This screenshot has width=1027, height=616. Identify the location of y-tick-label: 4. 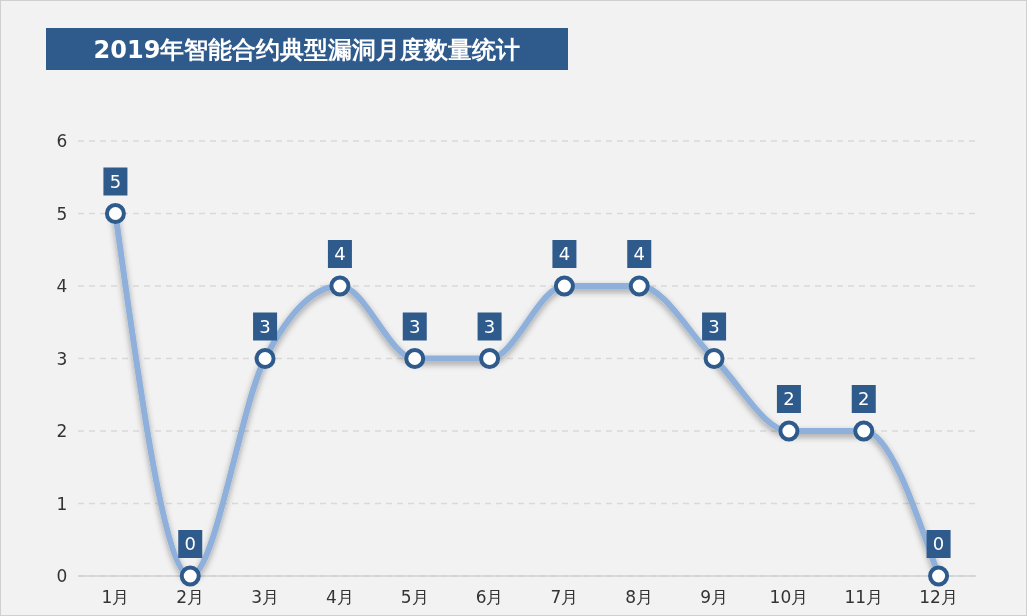
(62, 286).